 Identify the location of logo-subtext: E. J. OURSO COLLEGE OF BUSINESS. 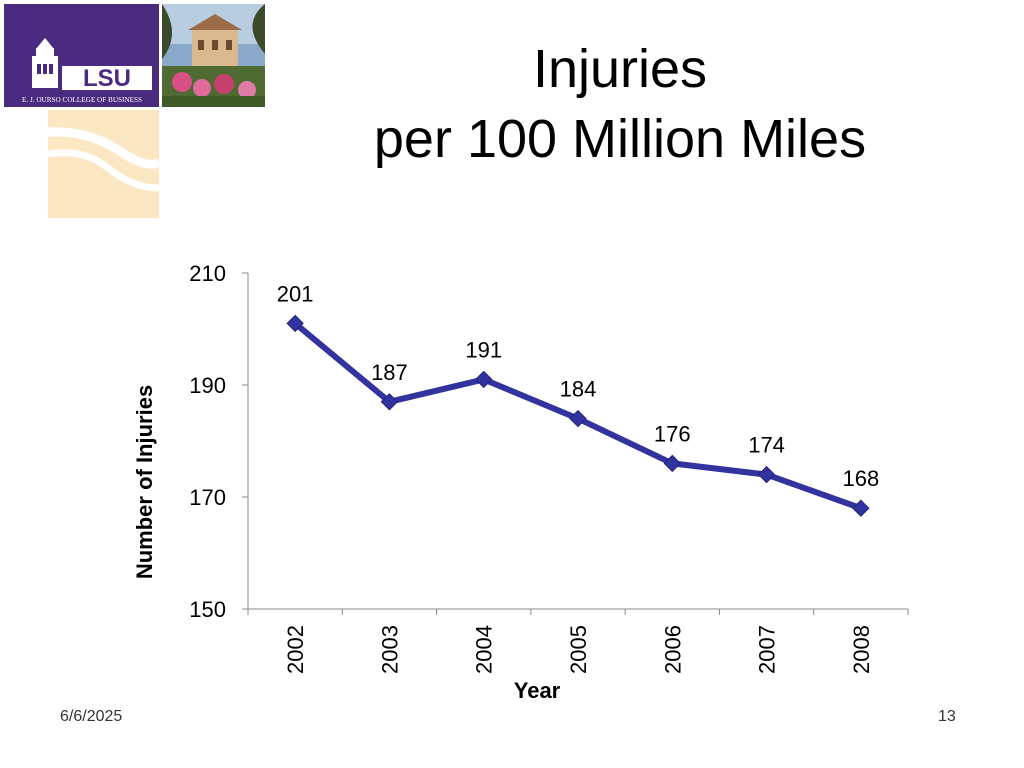
(82, 100).